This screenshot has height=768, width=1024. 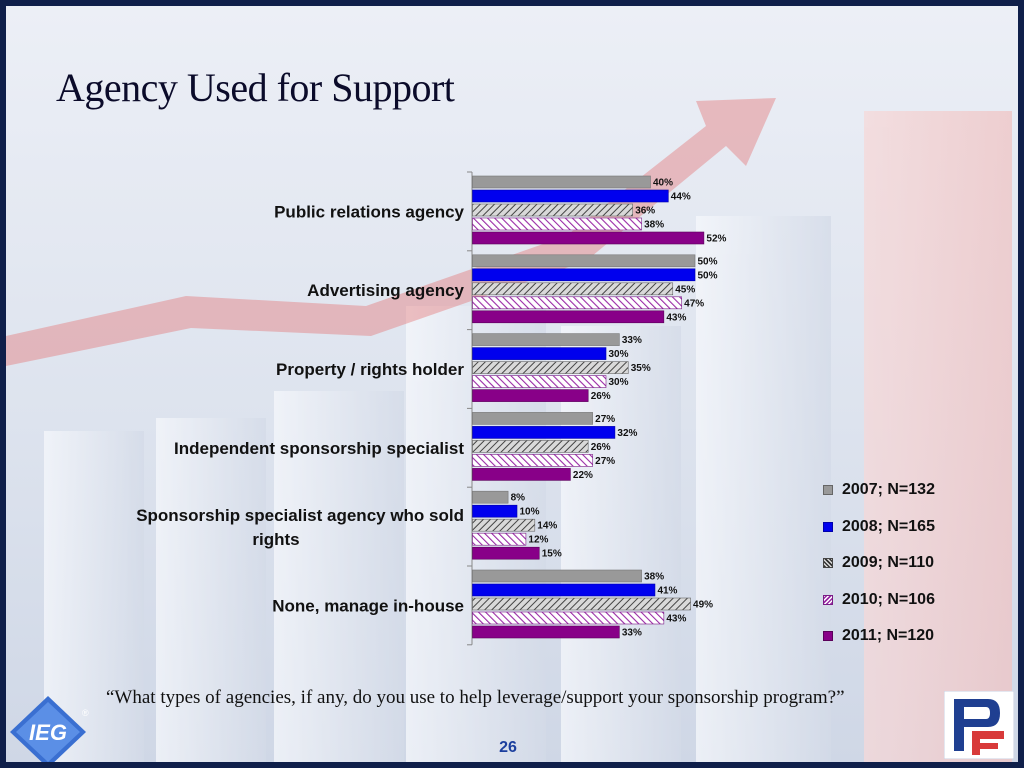 I want to click on data-label: 52%, so click(x=716, y=239).